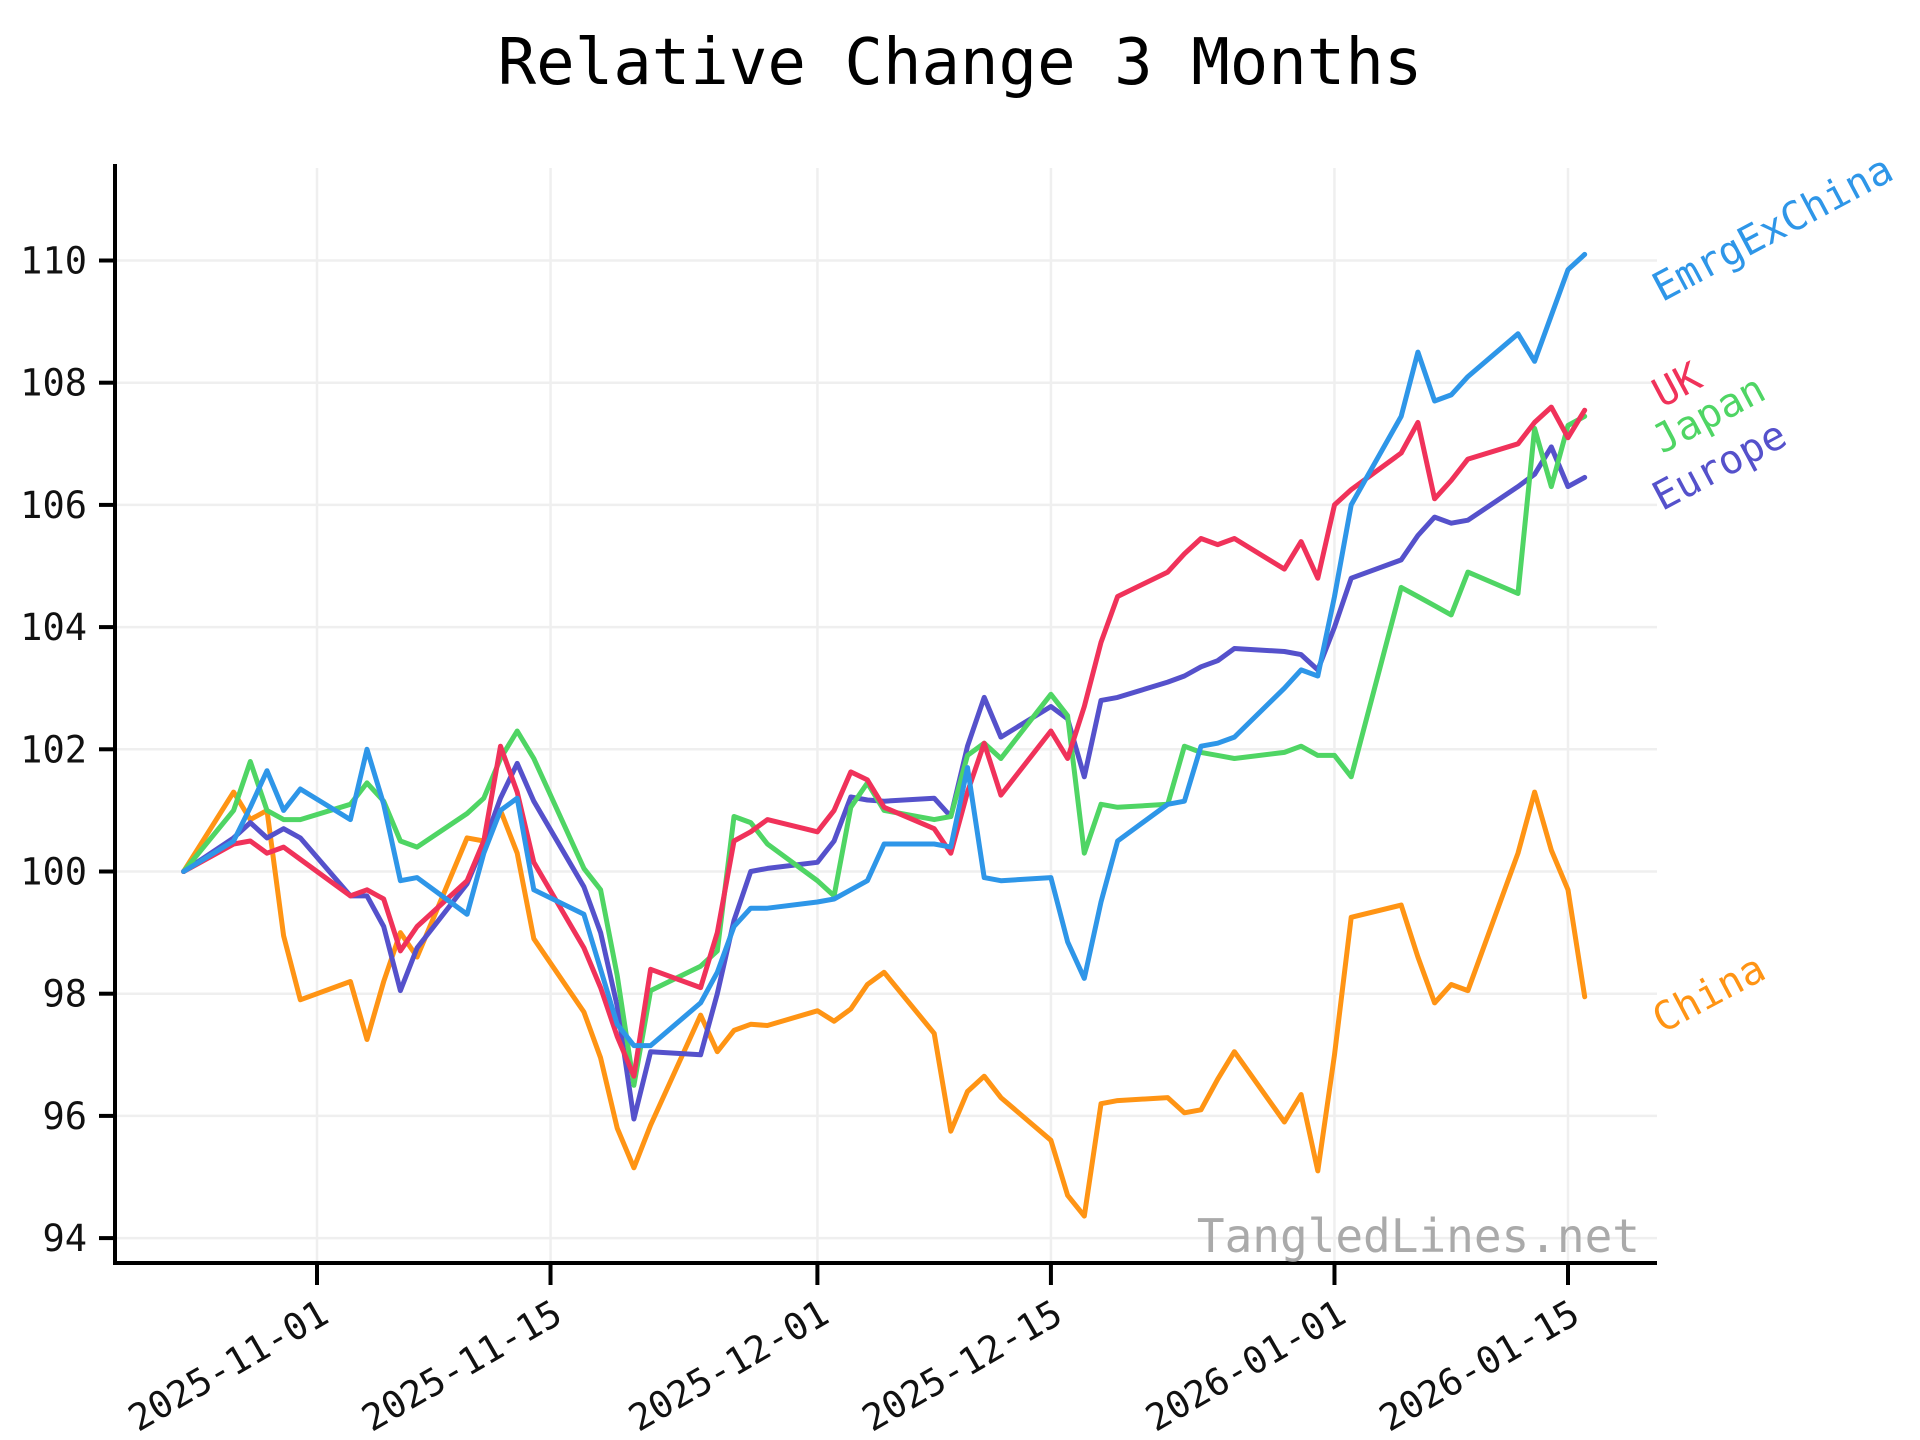  I want to click on x-tick-label: 2025-11-01, so click(228, 1366).